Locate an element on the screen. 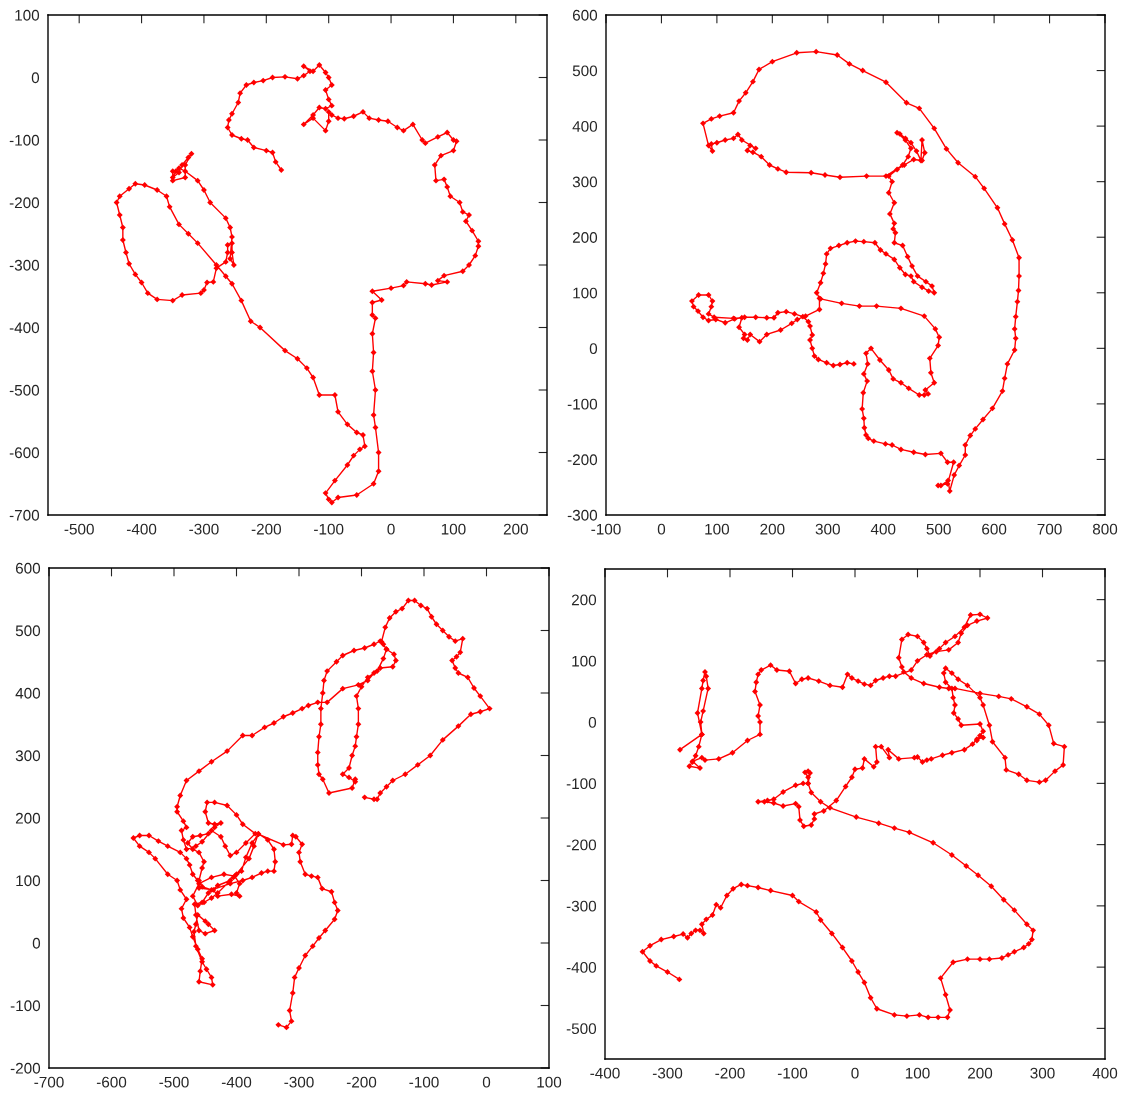 The image size is (1130, 1099). y-tick-label: -600 is located at coordinates (24, 453).